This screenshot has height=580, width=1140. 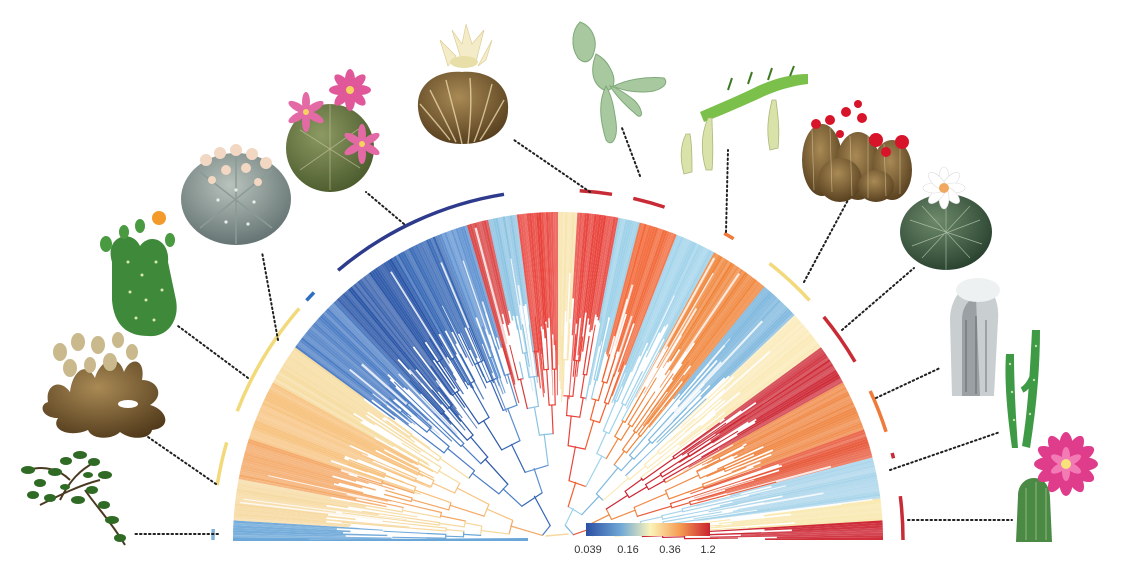 What do you see at coordinates (946, 218) in the screenshot?
I see `white-flower-globe-image` at bounding box center [946, 218].